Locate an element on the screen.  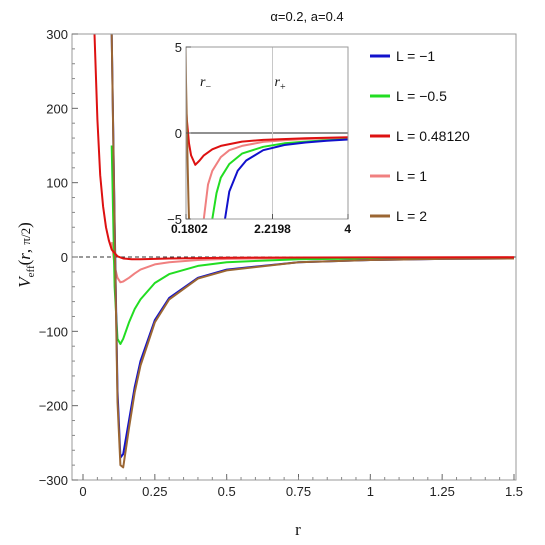
legend-entry: L = −1 is located at coordinates (415, 56).